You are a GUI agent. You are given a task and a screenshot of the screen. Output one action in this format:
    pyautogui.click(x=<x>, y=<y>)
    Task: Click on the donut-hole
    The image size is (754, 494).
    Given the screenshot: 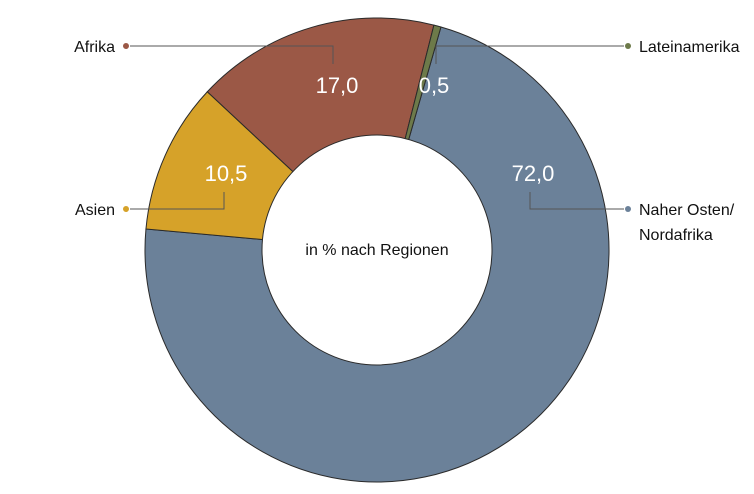 What is the action you would take?
    pyautogui.click(x=377, y=250)
    